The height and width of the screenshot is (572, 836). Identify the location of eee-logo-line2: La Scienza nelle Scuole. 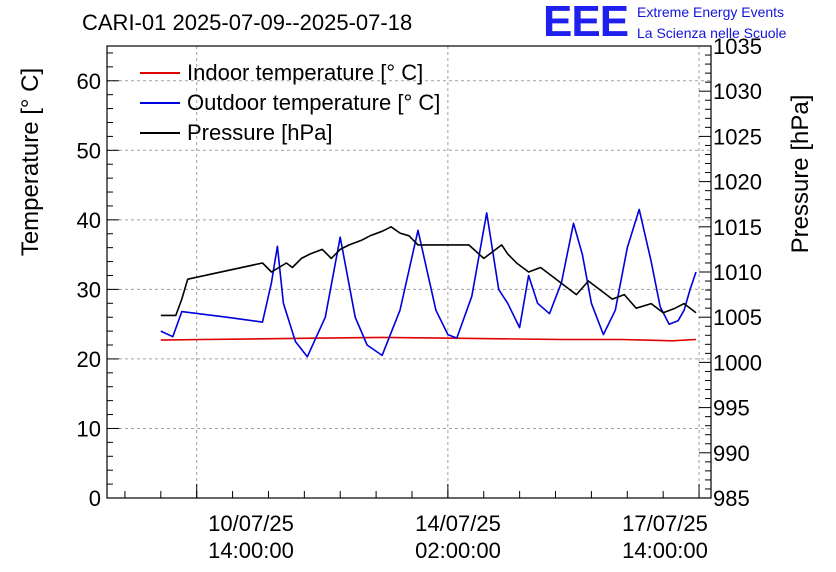
(712, 33).